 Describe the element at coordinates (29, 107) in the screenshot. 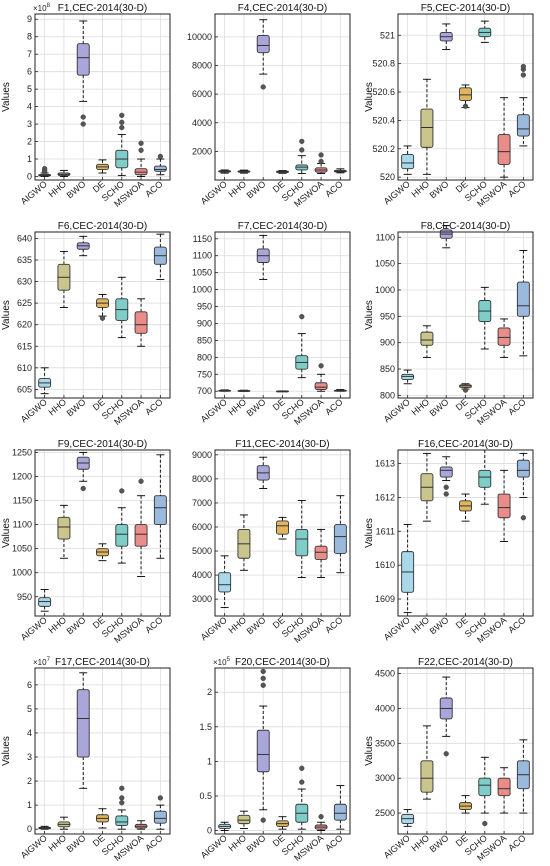

I see `y-tick-label: 4` at that location.